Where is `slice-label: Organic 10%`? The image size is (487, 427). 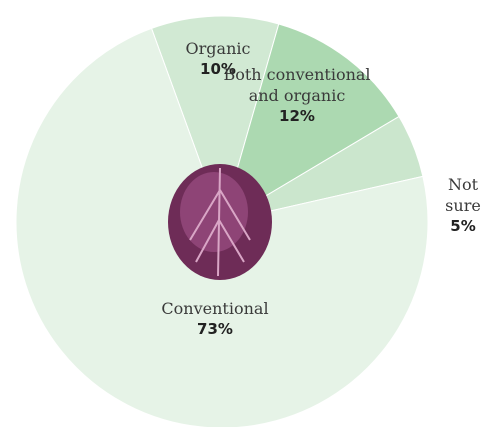 slice-label: Organic 10% is located at coordinates (218, 59).